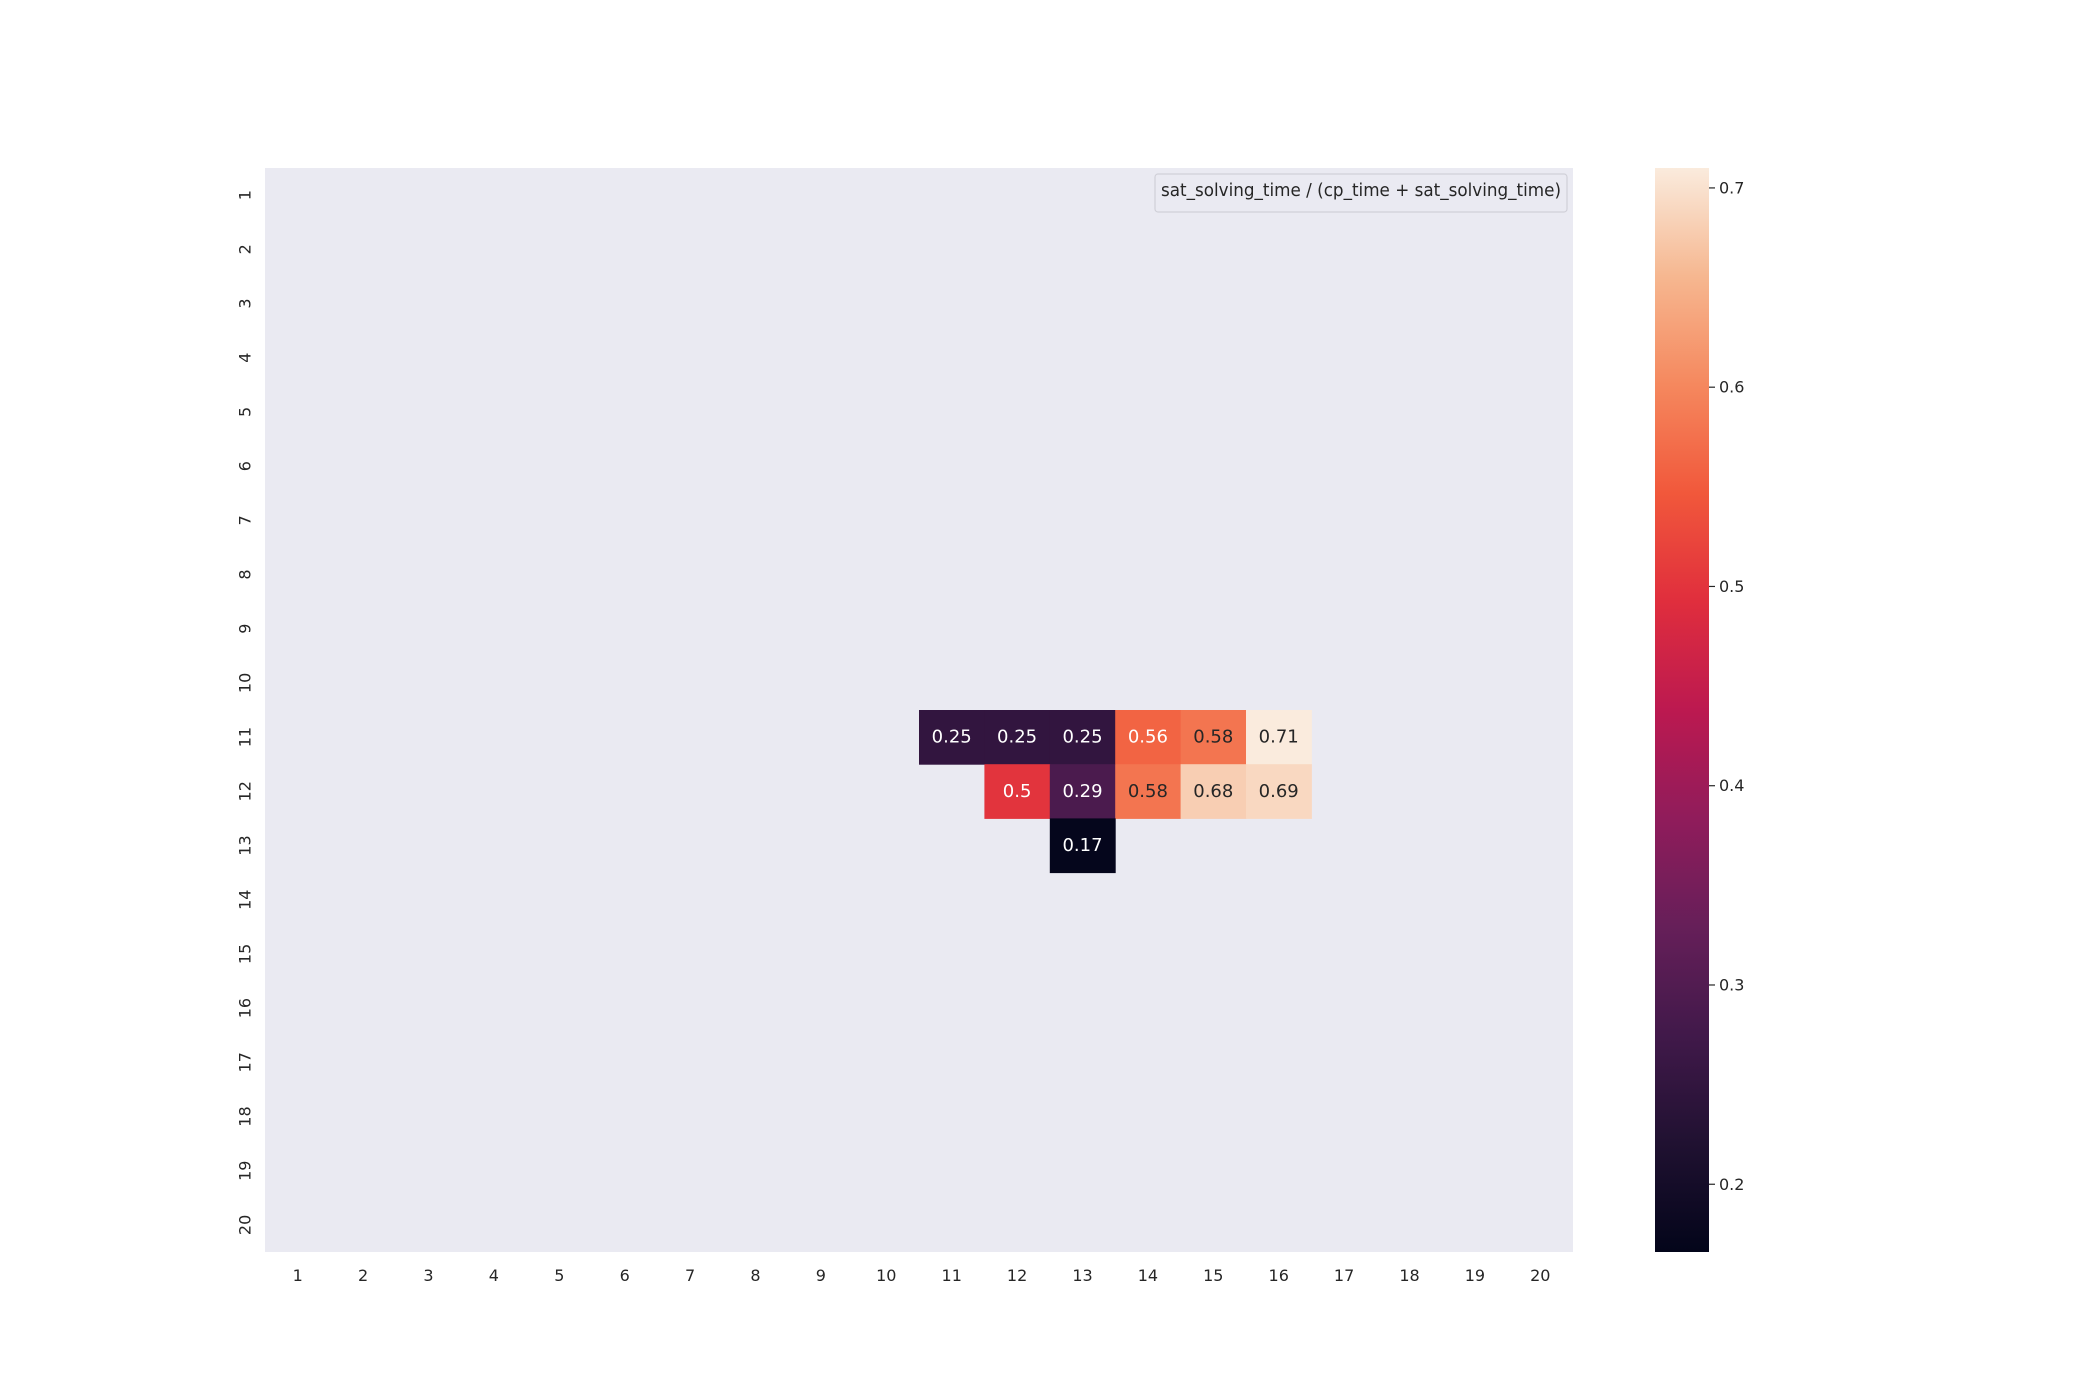 This screenshot has height=1400, width=2100. What do you see at coordinates (245, 845) in the screenshot?
I see `y-tick-label: 13` at bounding box center [245, 845].